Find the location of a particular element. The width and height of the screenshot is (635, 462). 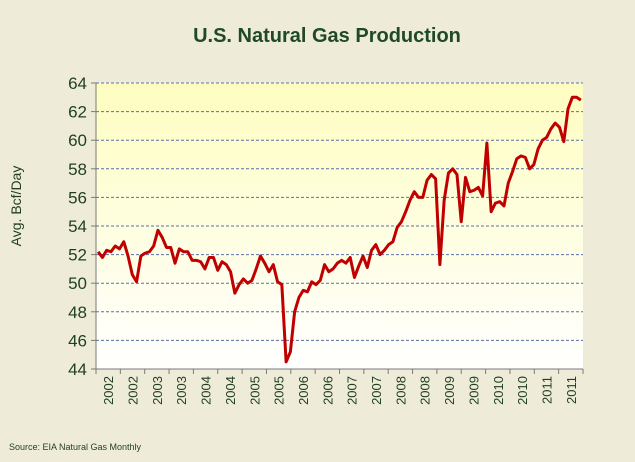

chart-title: U.S. Natural Gas Production is located at coordinates (327, 36).